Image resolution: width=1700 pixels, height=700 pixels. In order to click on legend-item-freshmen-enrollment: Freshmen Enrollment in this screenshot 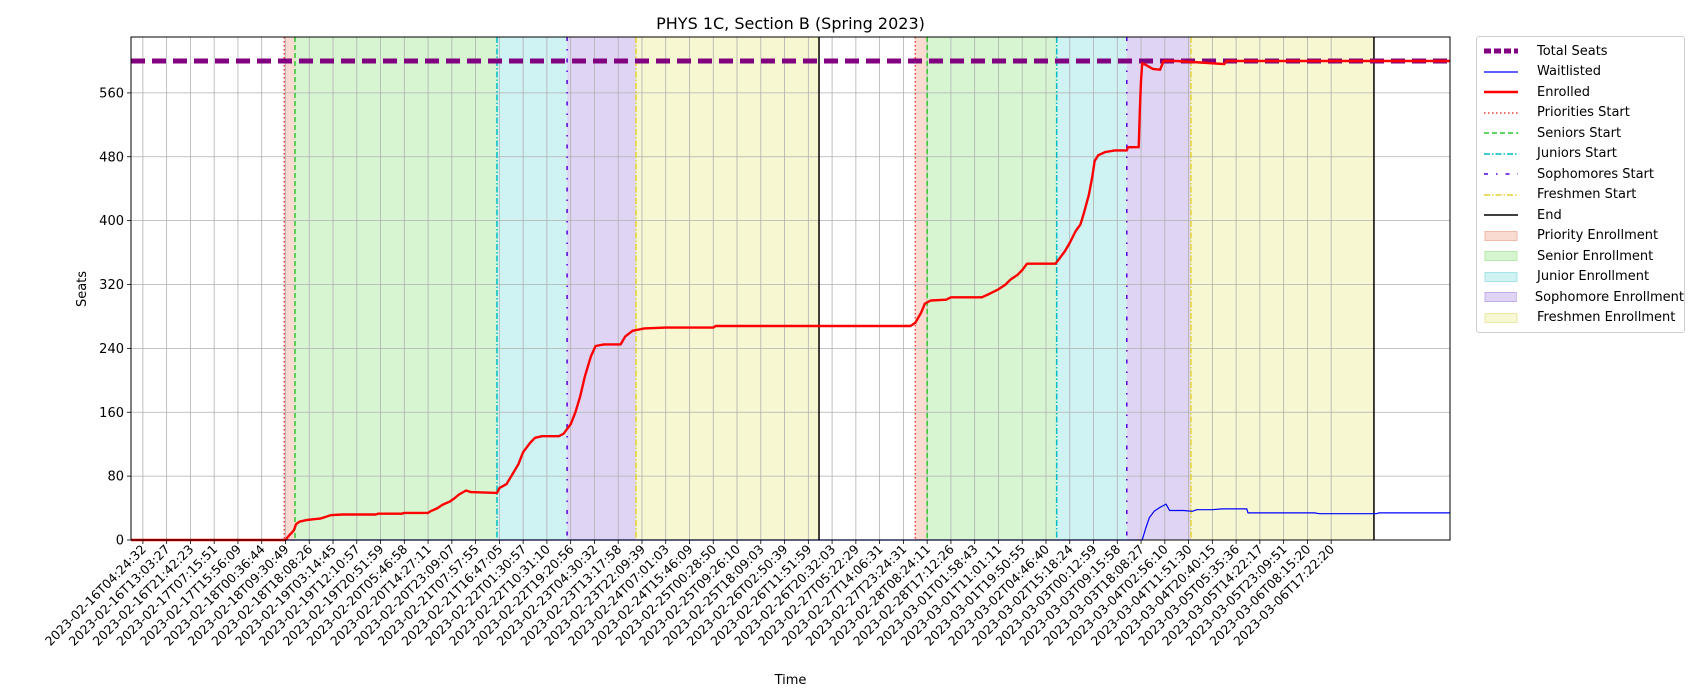, I will do `click(1580, 318)`.